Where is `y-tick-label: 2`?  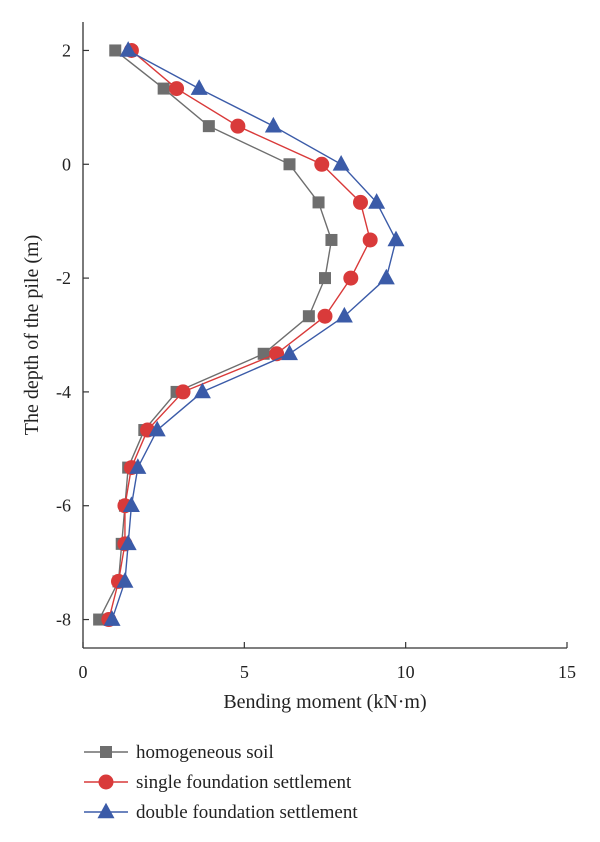 y-tick-label: 2 is located at coordinates (66, 50).